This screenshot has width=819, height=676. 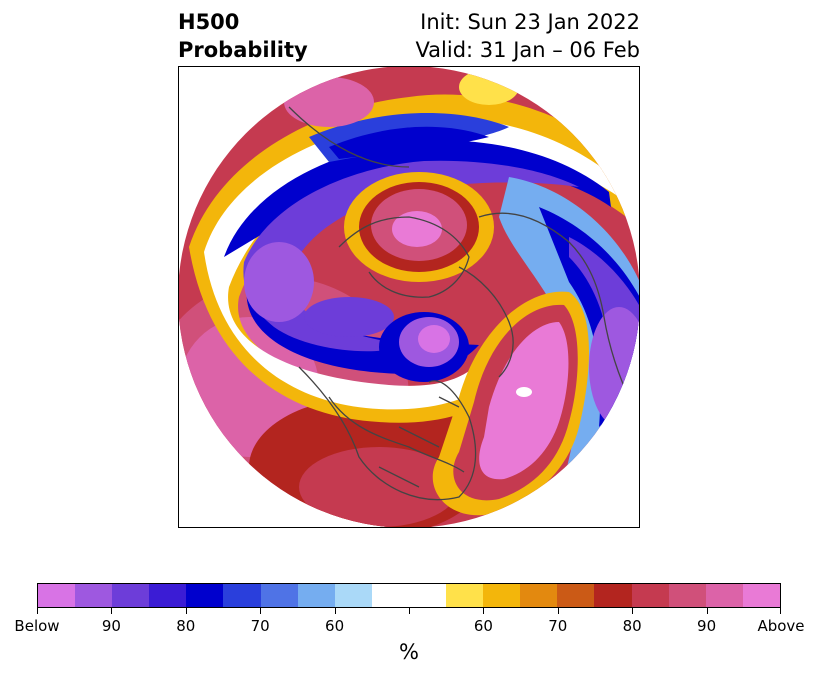 I want to click on title-left: H500 Probability, so click(x=243, y=36).